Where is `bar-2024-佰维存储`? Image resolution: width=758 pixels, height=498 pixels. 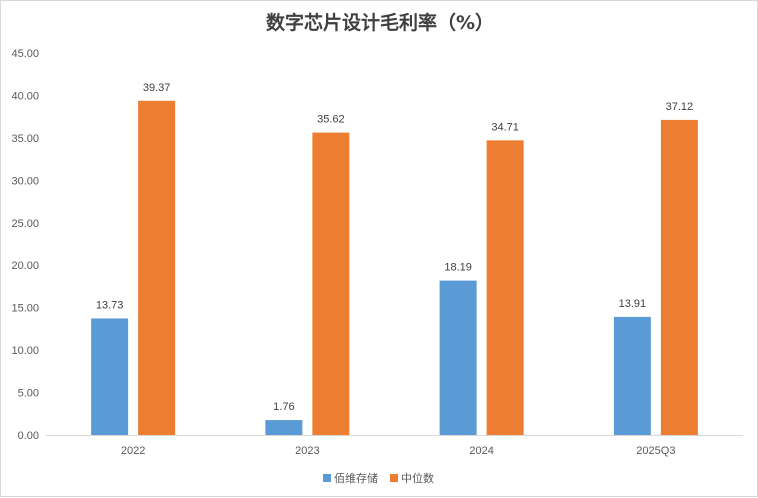
bar-2024-佰维存储 is located at coordinates (458, 357).